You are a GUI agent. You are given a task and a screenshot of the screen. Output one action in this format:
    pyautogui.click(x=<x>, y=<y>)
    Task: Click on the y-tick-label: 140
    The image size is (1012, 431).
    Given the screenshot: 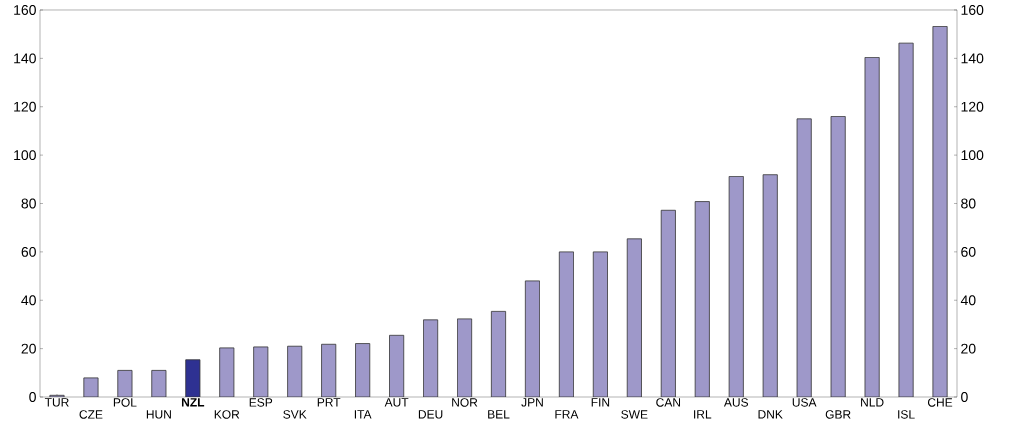 What is the action you would take?
    pyautogui.click(x=25, y=58)
    